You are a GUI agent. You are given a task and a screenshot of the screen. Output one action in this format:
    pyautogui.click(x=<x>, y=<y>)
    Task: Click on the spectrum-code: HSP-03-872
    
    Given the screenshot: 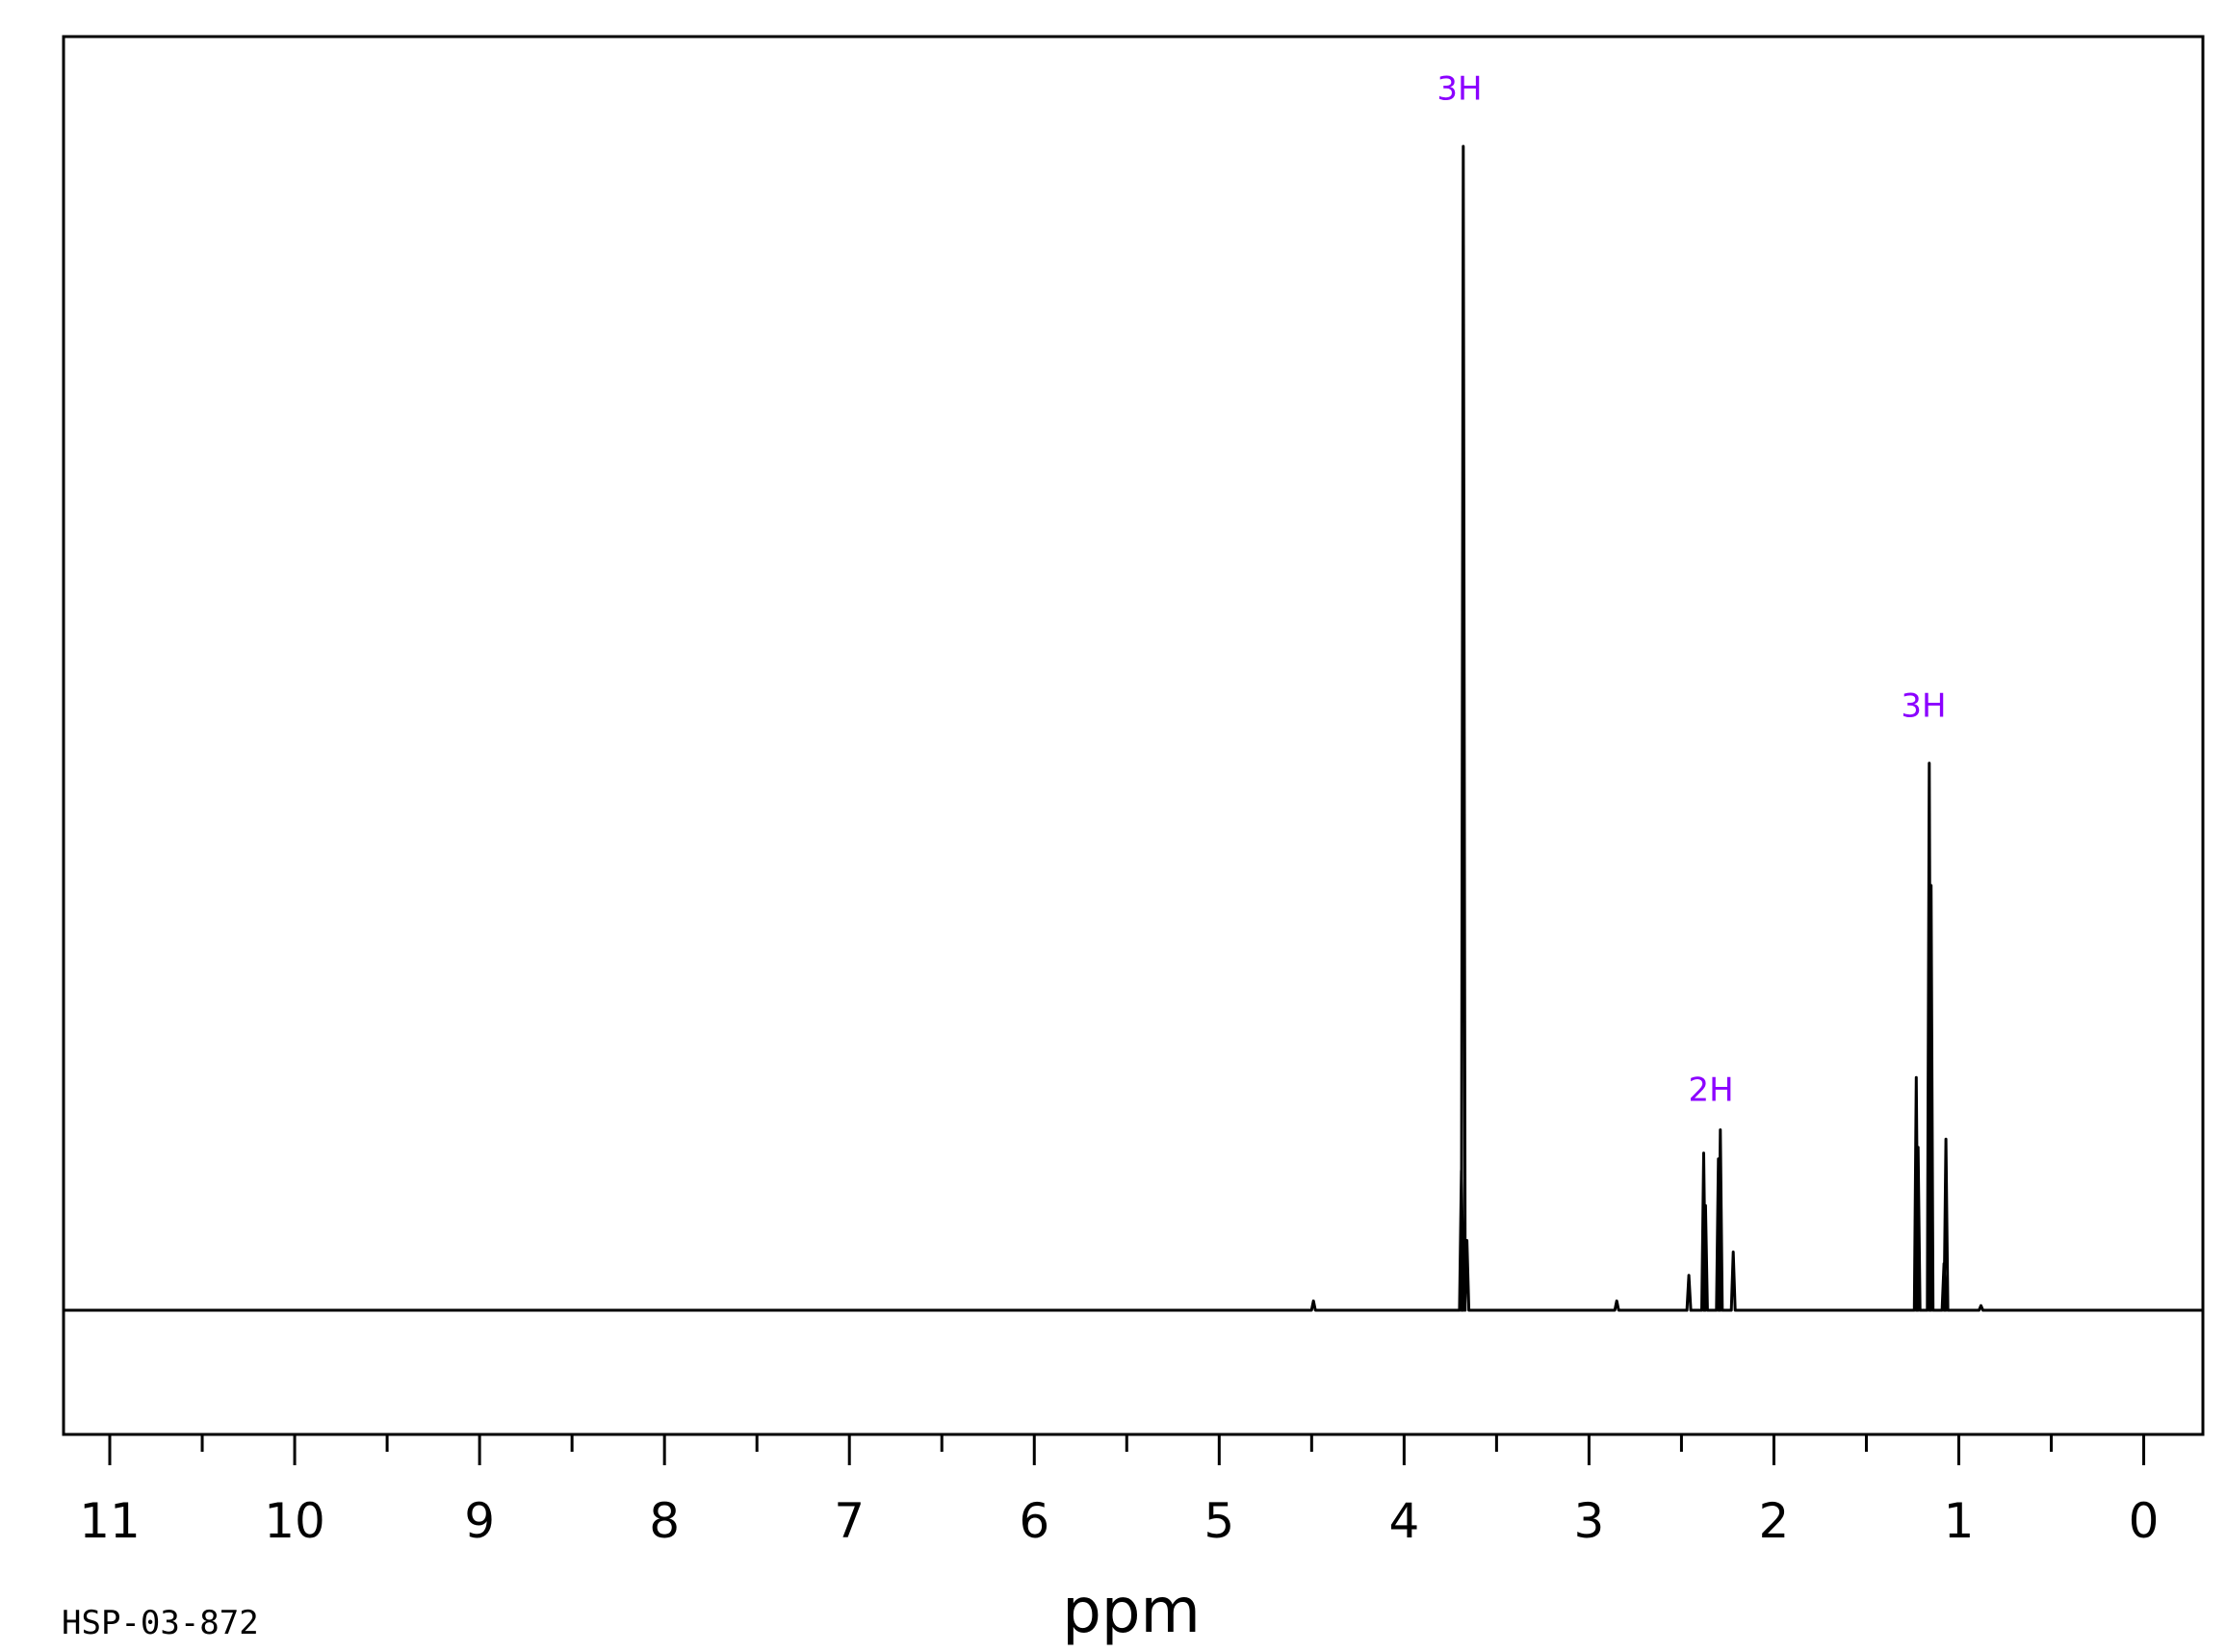 What is the action you would take?
    pyautogui.click(x=160, y=1623)
    